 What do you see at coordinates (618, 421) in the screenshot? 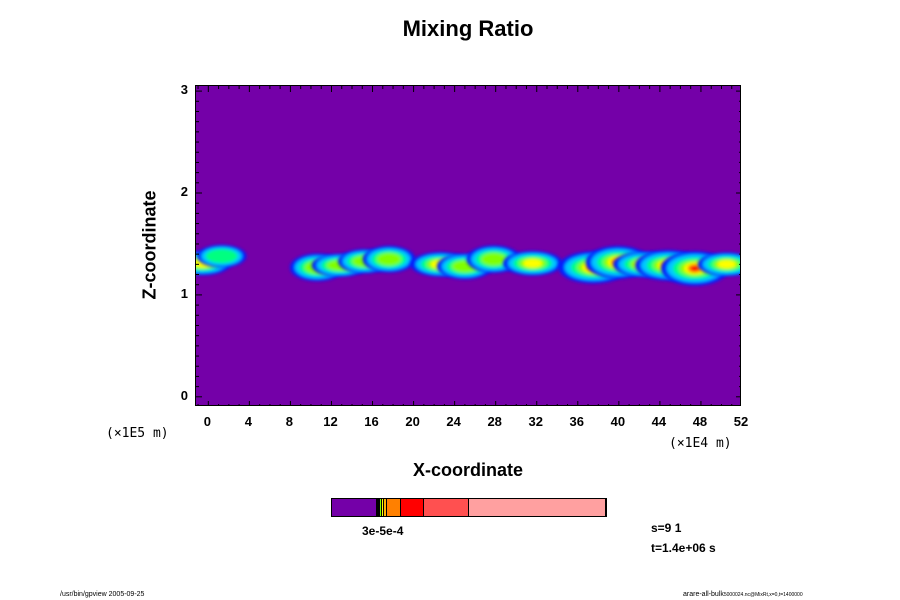
I see `x-tick-label: 40` at bounding box center [618, 421].